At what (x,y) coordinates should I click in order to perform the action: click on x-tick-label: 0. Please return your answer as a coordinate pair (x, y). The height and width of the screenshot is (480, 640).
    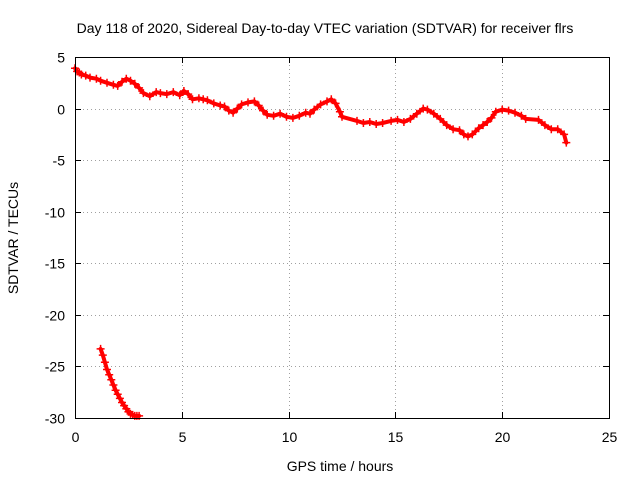
    Looking at the image, I should click on (76, 437).